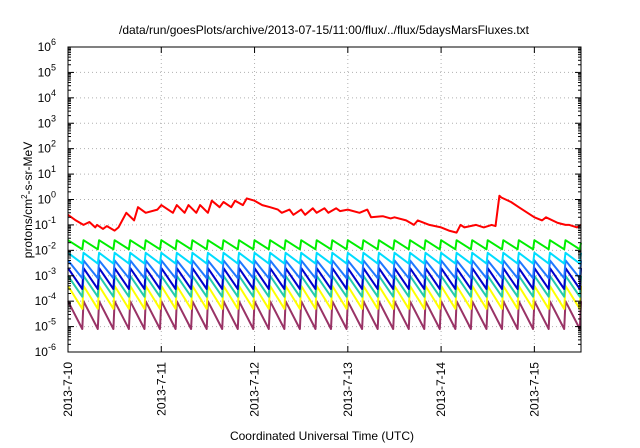 The height and width of the screenshot is (448, 640). What do you see at coordinates (52, 347) in the screenshot?
I see `y-tick-exponent: -6` at bounding box center [52, 347].